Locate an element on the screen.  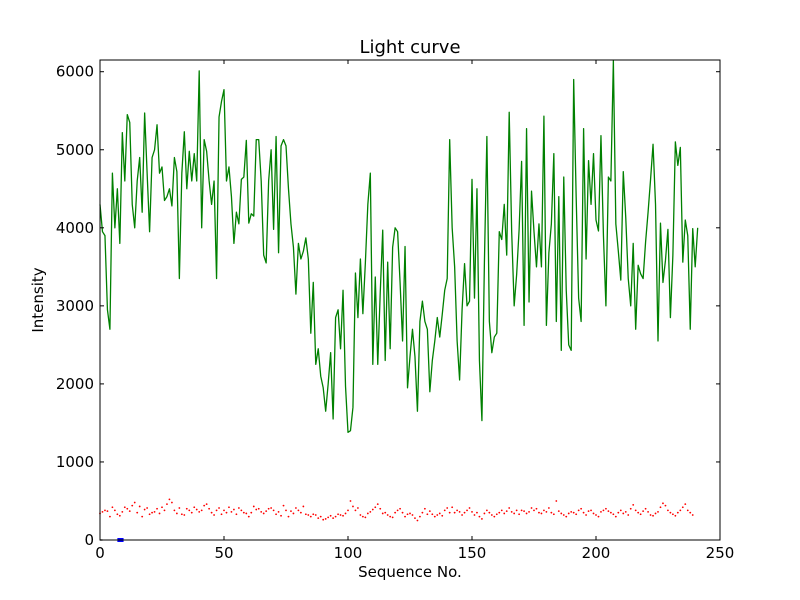
x-tick-label: 50 is located at coordinates (223, 553).